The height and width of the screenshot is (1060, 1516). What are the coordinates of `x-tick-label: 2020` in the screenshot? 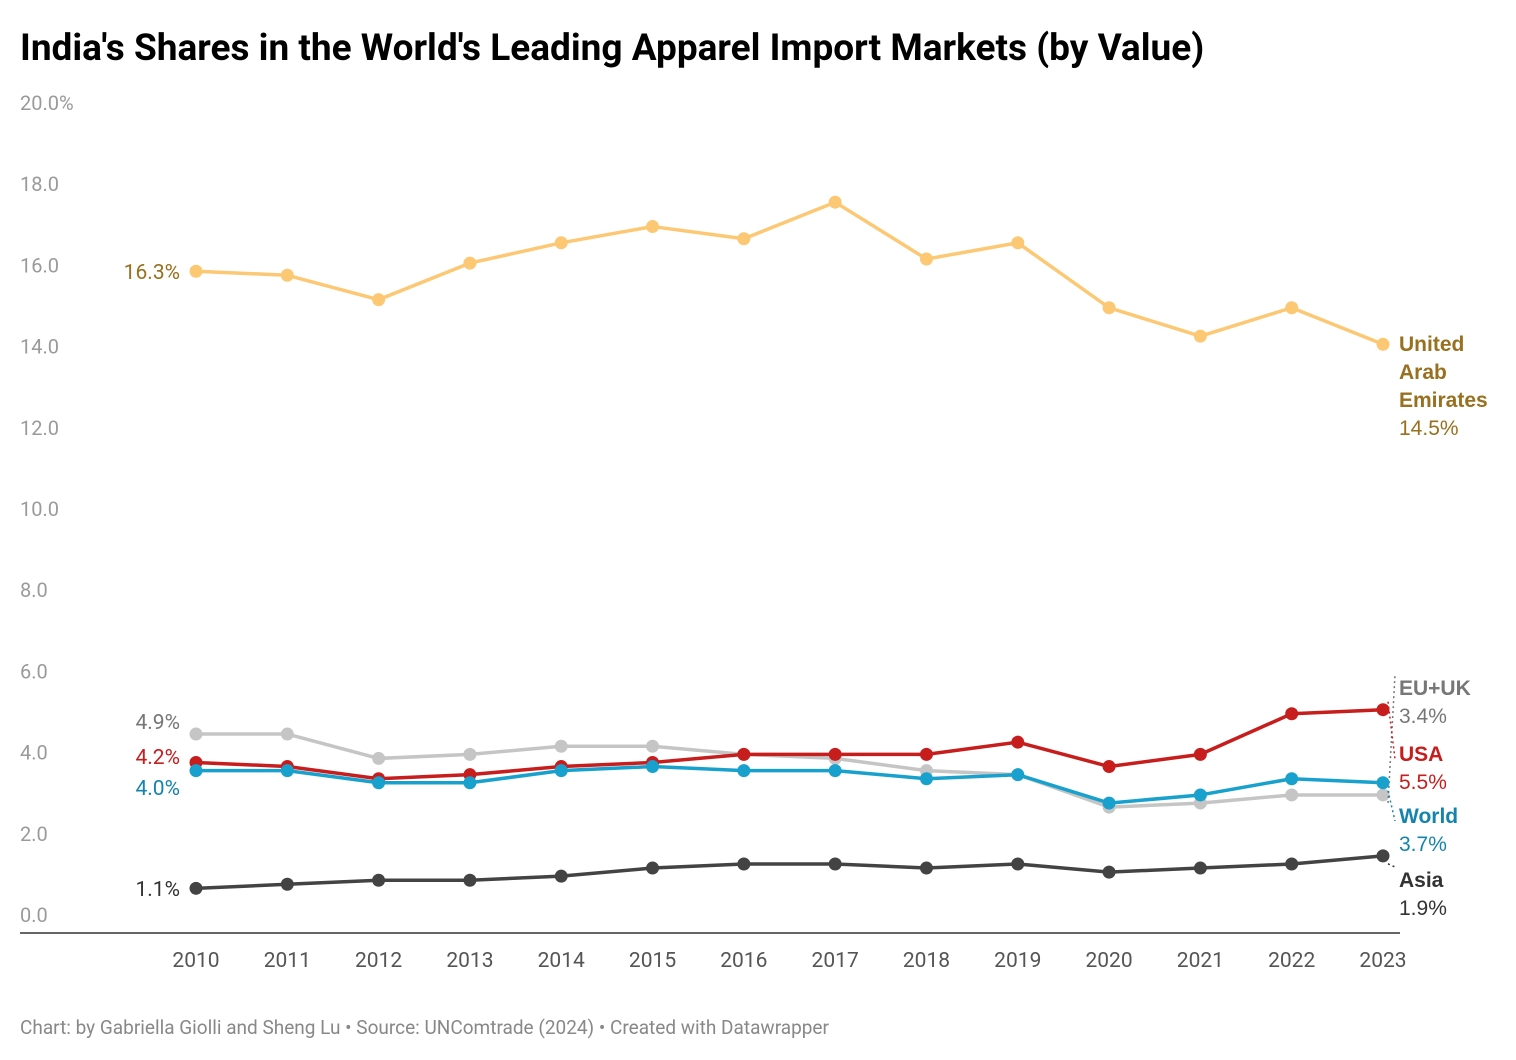 It's located at (1108, 961).